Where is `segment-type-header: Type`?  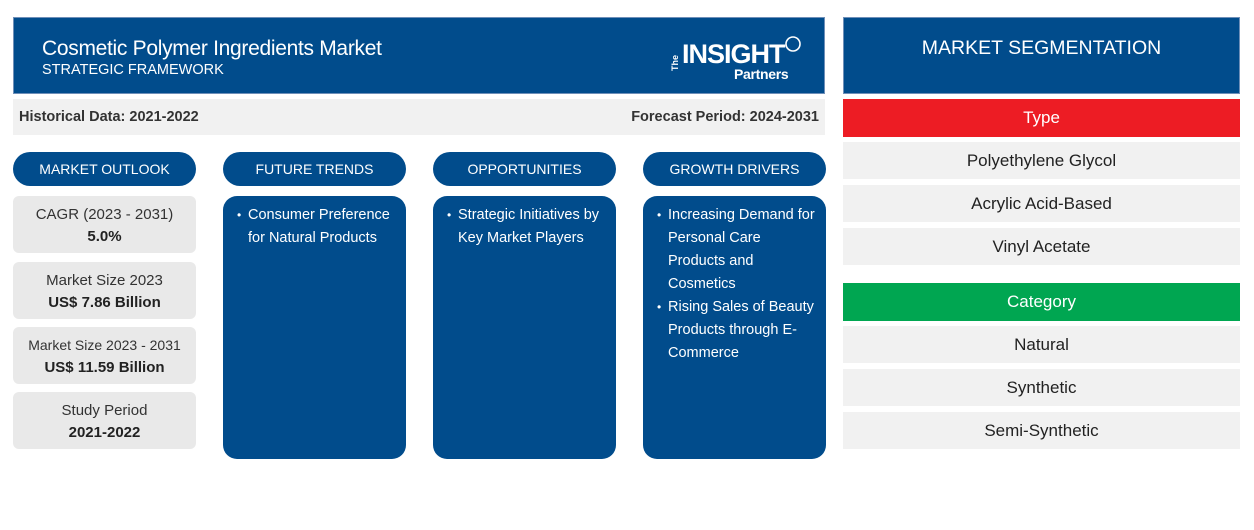
segment-type-header: Type is located at coordinates (1041, 118).